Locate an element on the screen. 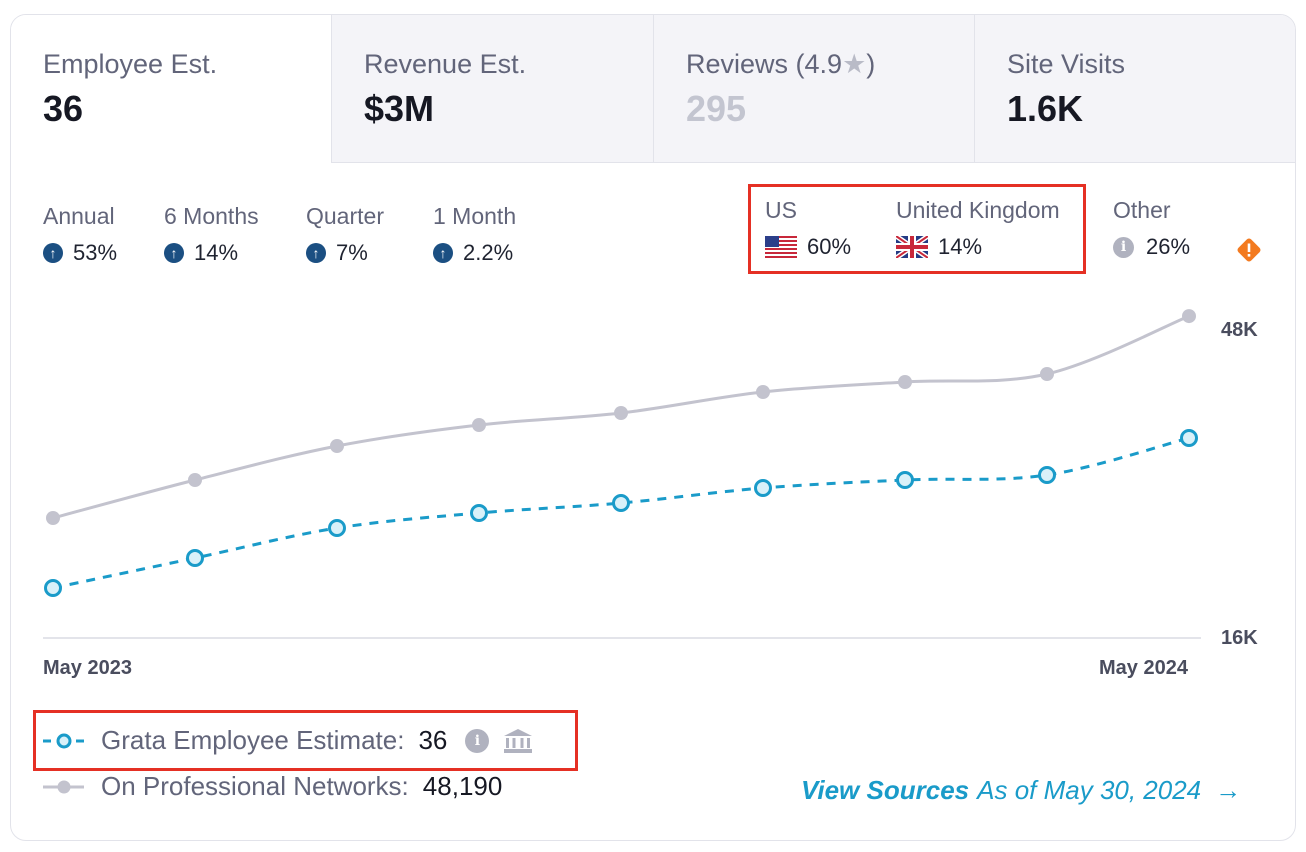 This screenshot has height=852, width=1306. legend-networks: On Professional Networks: 48,190 is located at coordinates (272, 786).